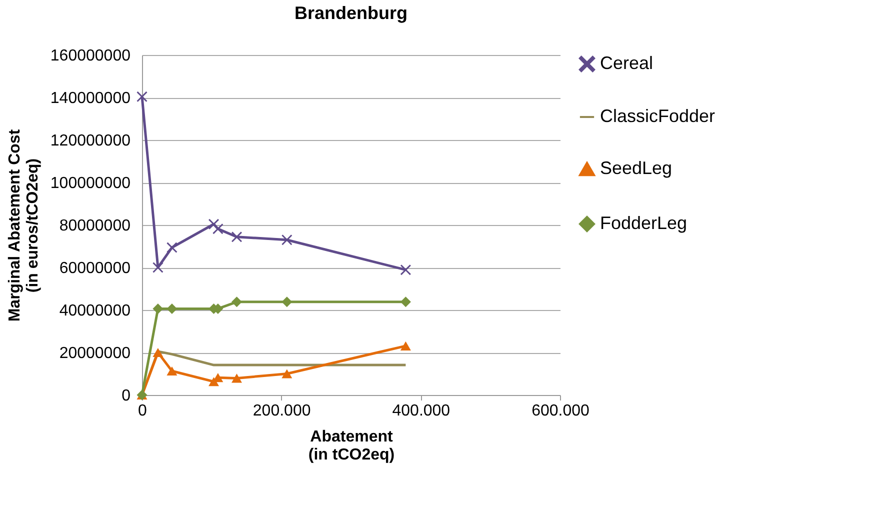  What do you see at coordinates (24, 225) in the screenshot?
I see `y-axis-title: Marginal Abatement Cost (in euros/tCO2eq)` at bounding box center [24, 225].